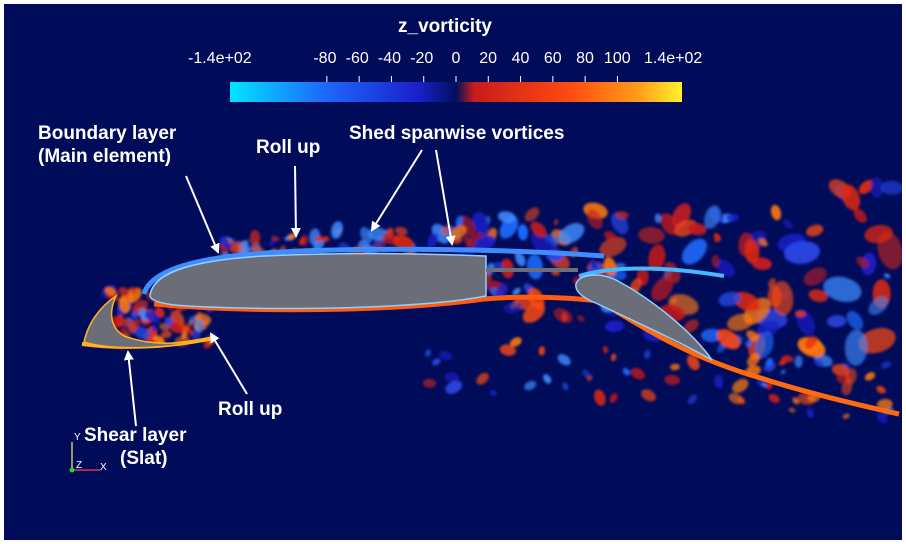  I want to click on main-lower-shear, so click(389, 303).